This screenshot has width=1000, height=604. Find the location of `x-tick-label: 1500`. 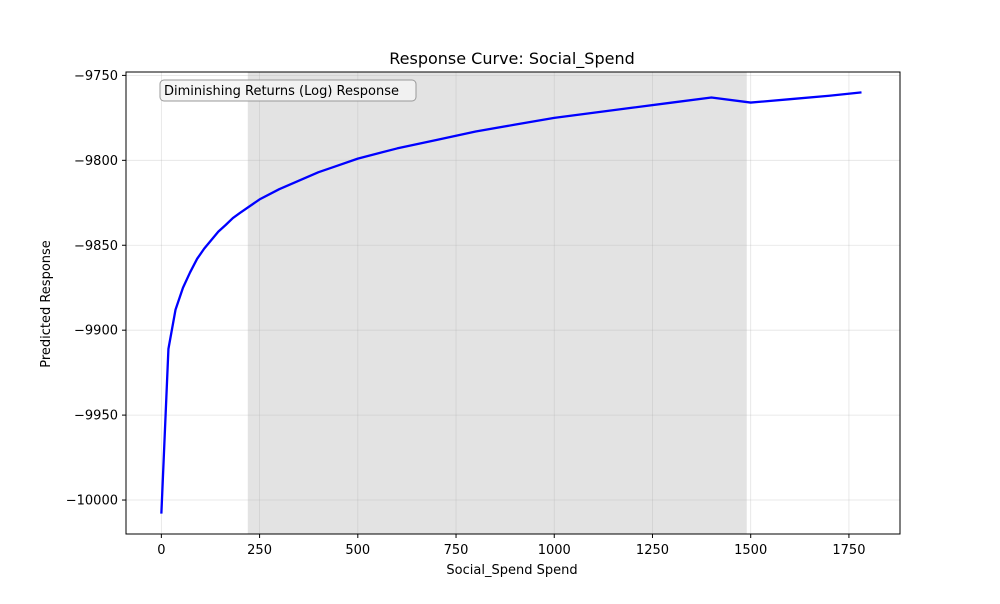

x-tick-label: 1500 is located at coordinates (750, 550).